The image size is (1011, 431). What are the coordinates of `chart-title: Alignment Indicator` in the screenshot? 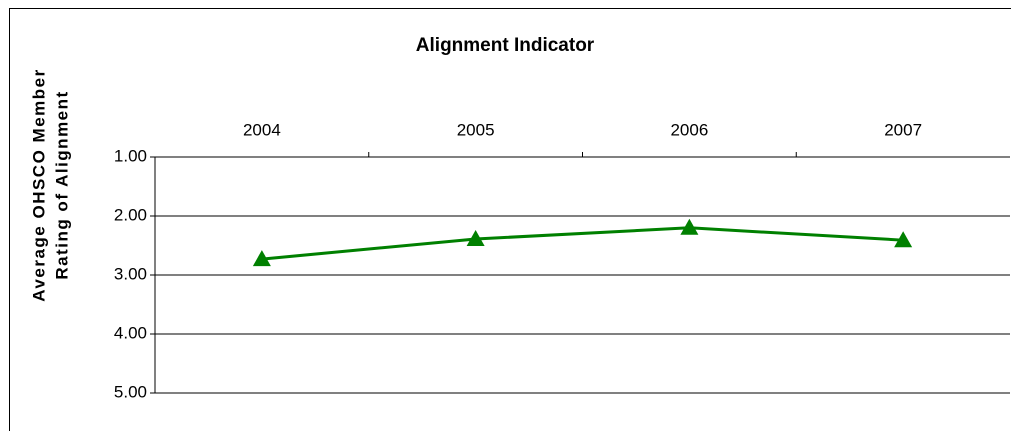 It's located at (505, 45).